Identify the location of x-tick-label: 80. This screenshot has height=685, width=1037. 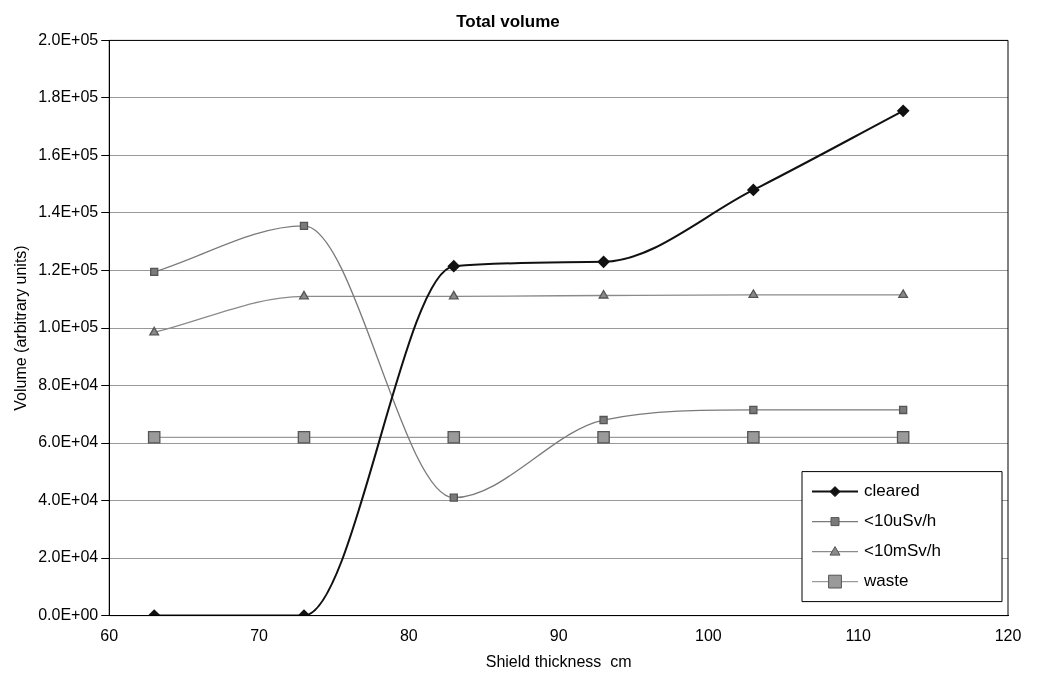
(408, 635).